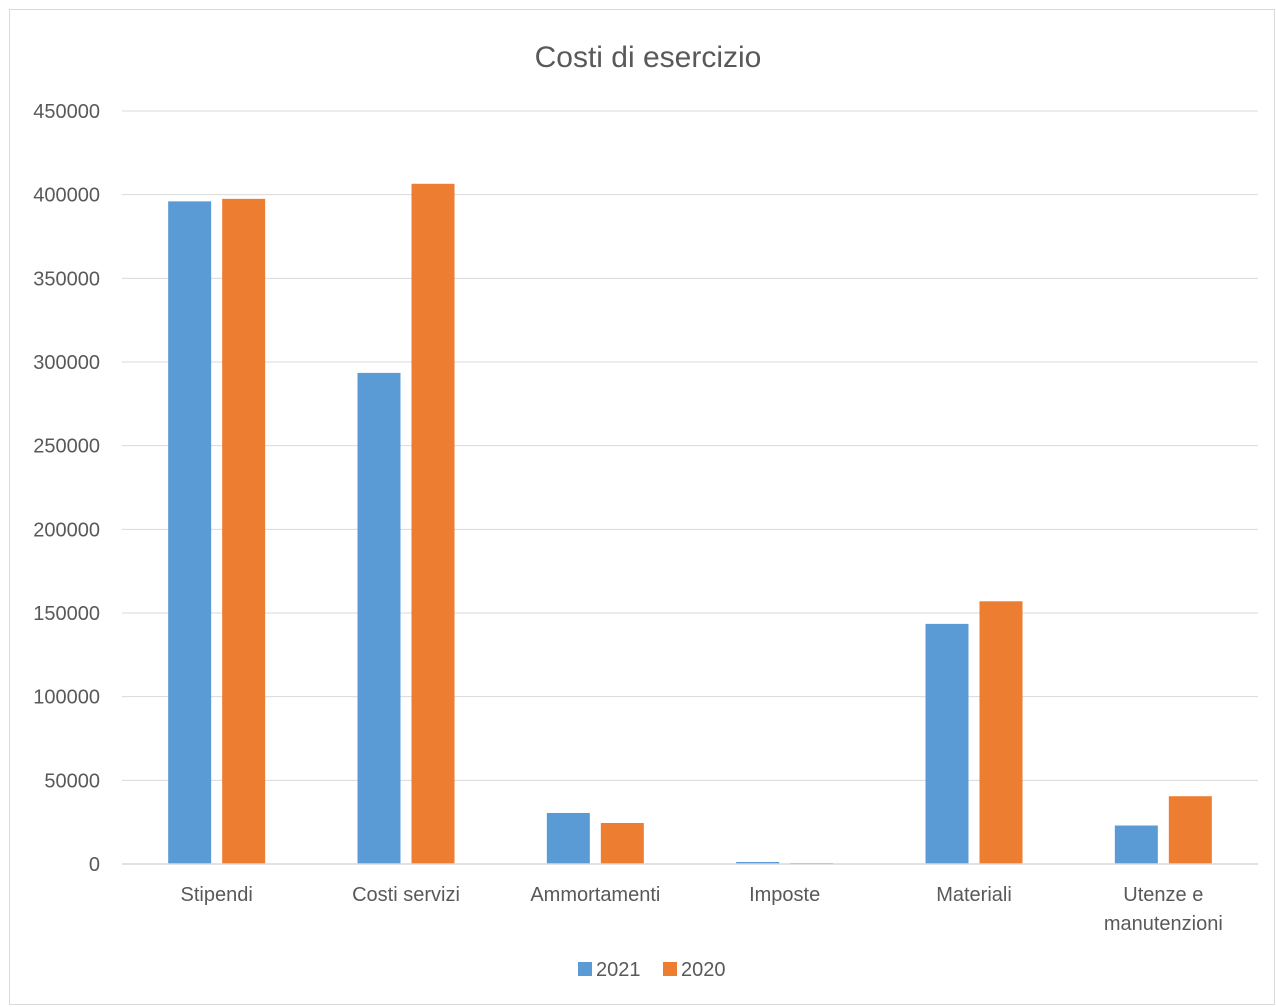  I want to click on legend-swatch-2020, so click(670, 969).